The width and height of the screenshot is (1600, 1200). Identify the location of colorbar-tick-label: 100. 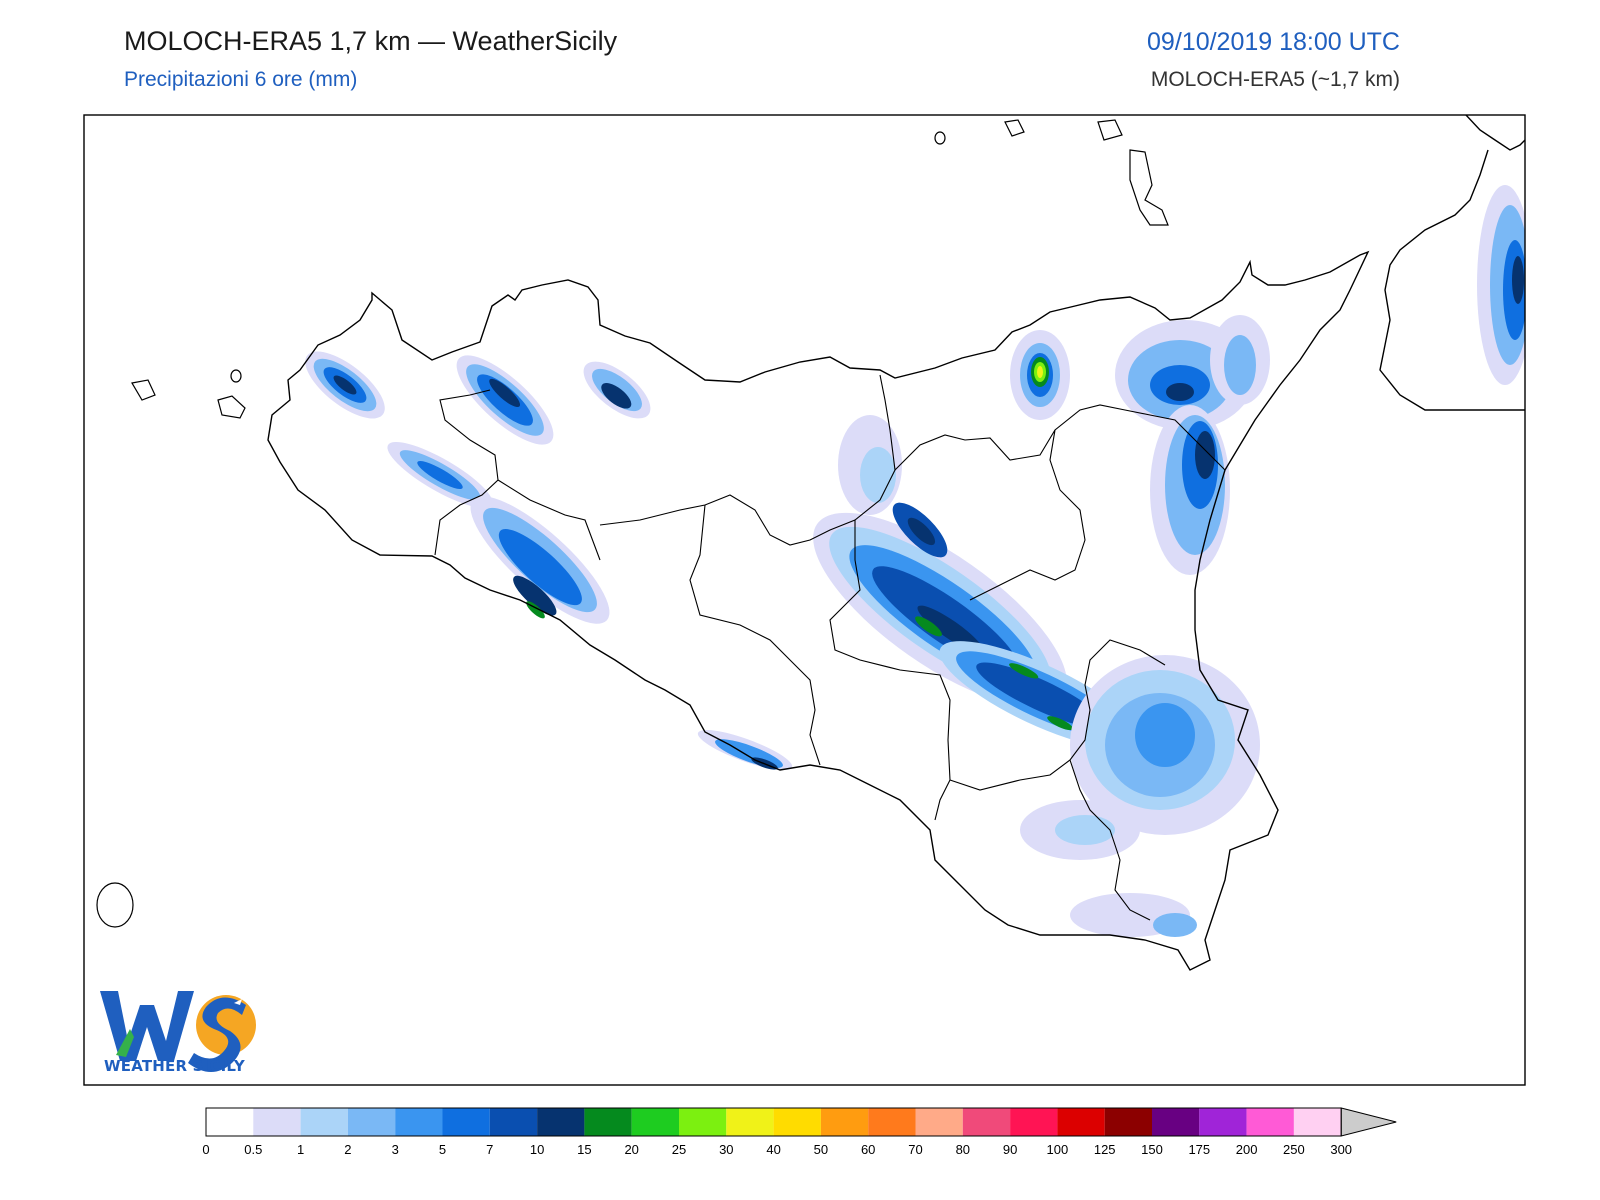
(1058, 1149).